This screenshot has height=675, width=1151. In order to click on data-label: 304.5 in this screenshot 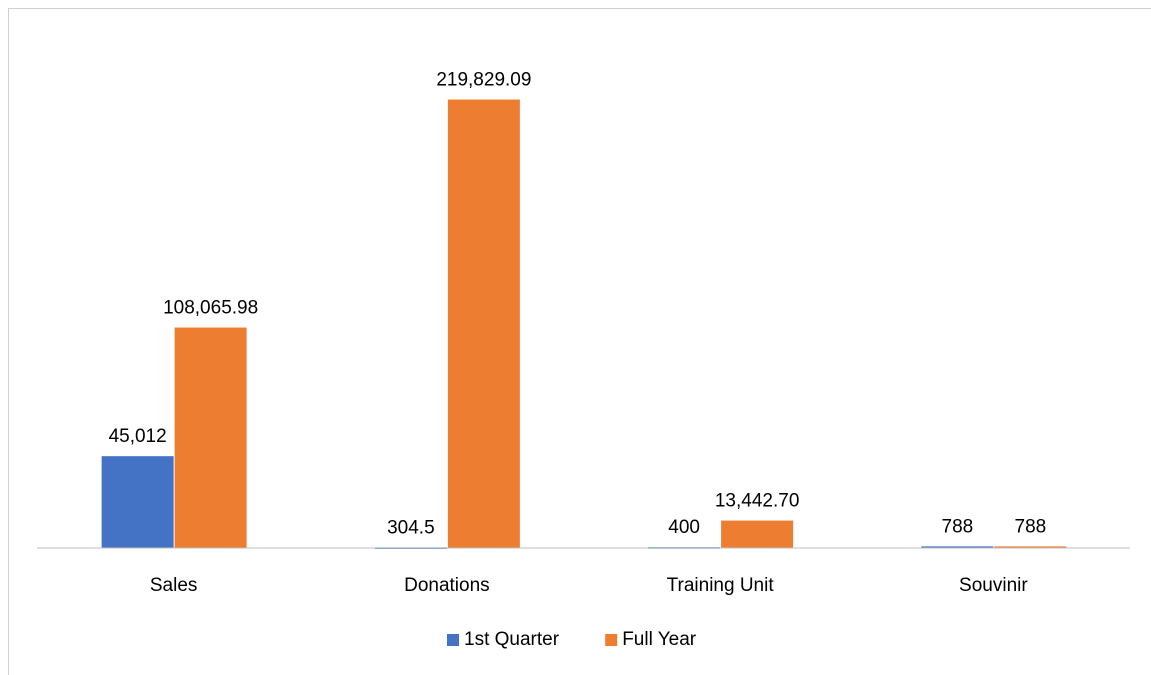, I will do `click(411, 527)`.